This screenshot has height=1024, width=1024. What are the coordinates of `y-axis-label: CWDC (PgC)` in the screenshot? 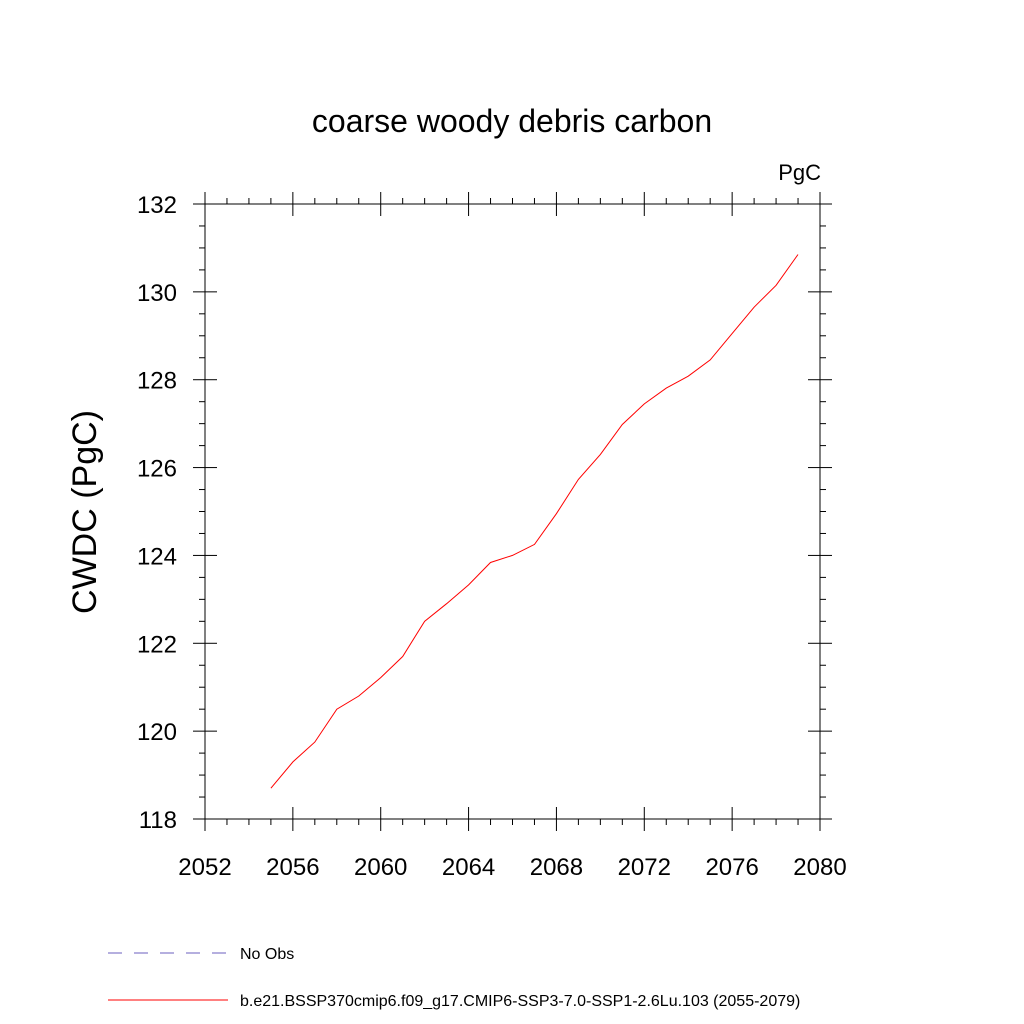 It's located at (85, 512).